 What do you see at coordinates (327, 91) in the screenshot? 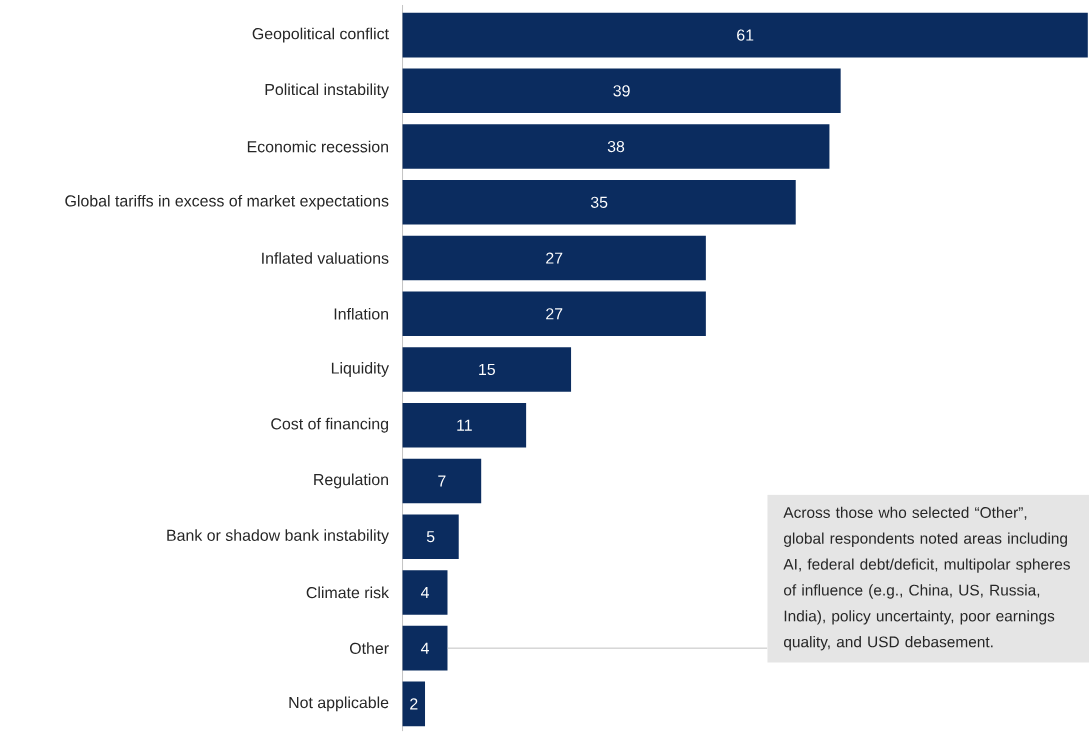
I see `y-tick-label: Political instability` at bounding box center [327, 91].